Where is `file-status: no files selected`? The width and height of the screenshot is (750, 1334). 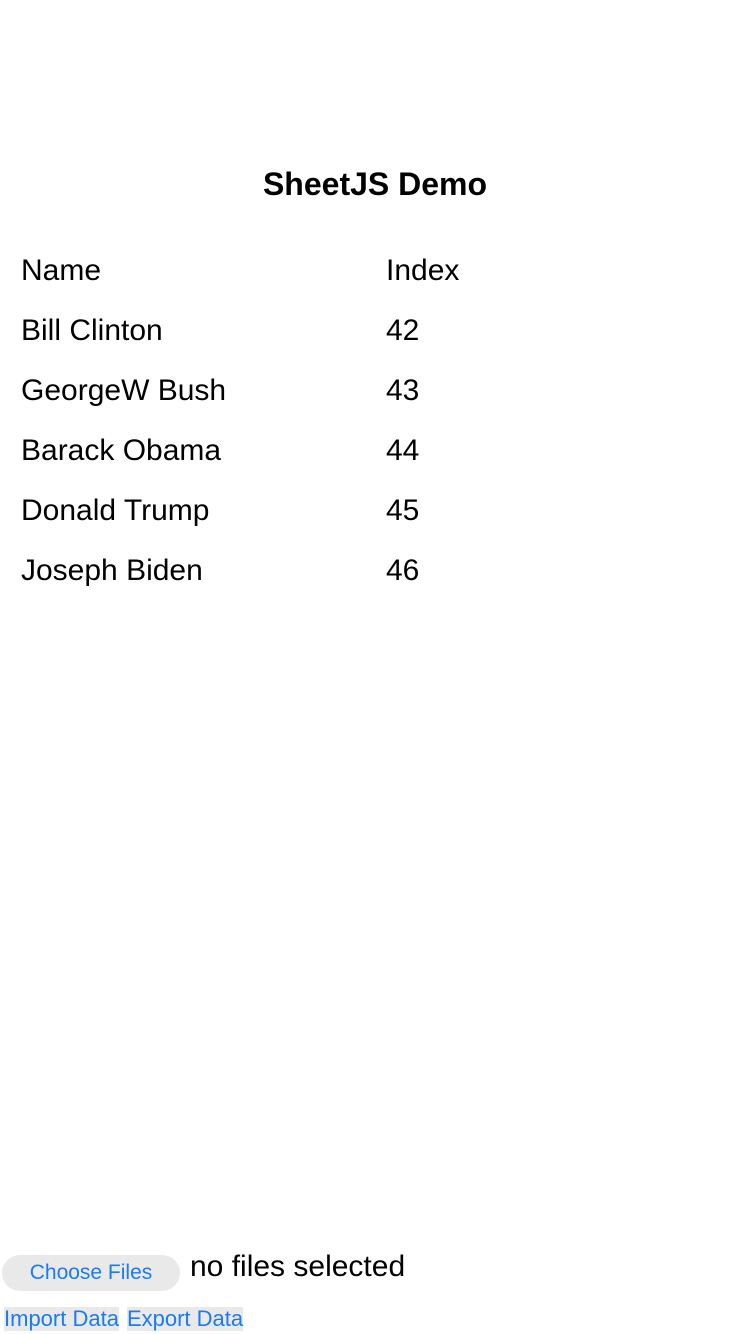 file-status: no files selected is located at coordinates (298, 1266).